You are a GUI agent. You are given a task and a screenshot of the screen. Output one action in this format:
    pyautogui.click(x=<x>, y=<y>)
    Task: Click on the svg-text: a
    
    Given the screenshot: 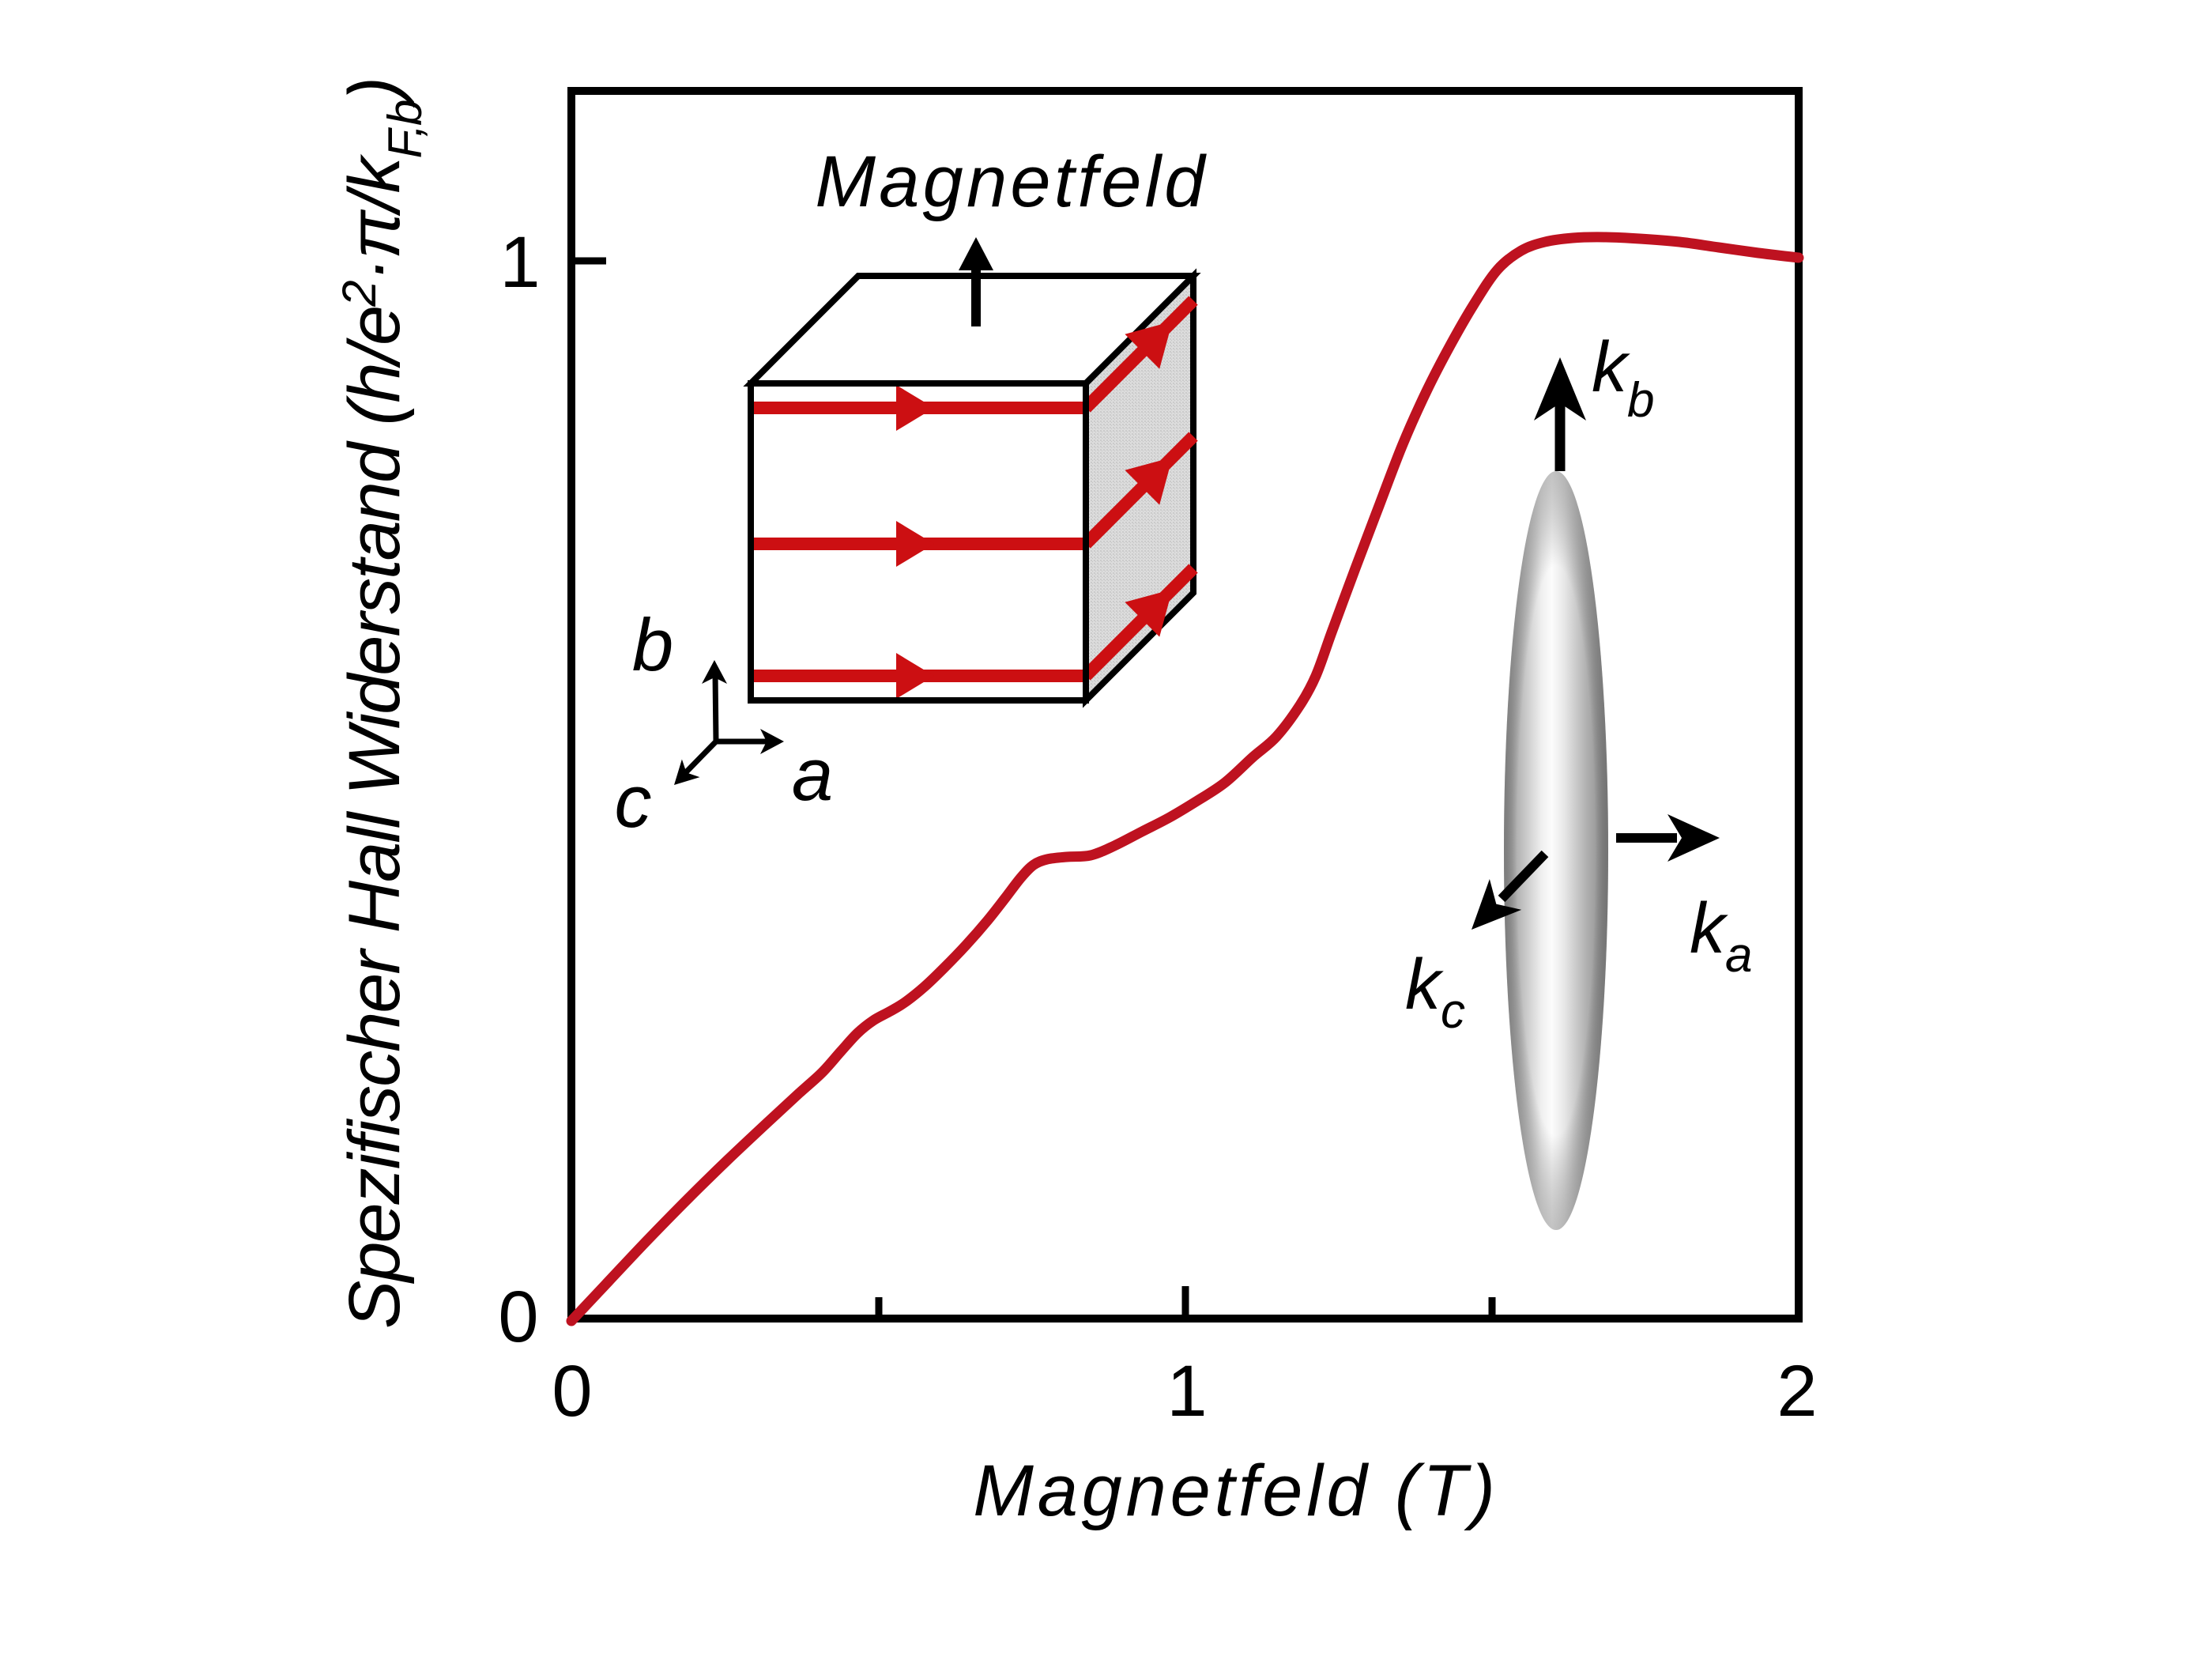 What is the action you would take?
    pyautogui.click(x=812, y=775)
    